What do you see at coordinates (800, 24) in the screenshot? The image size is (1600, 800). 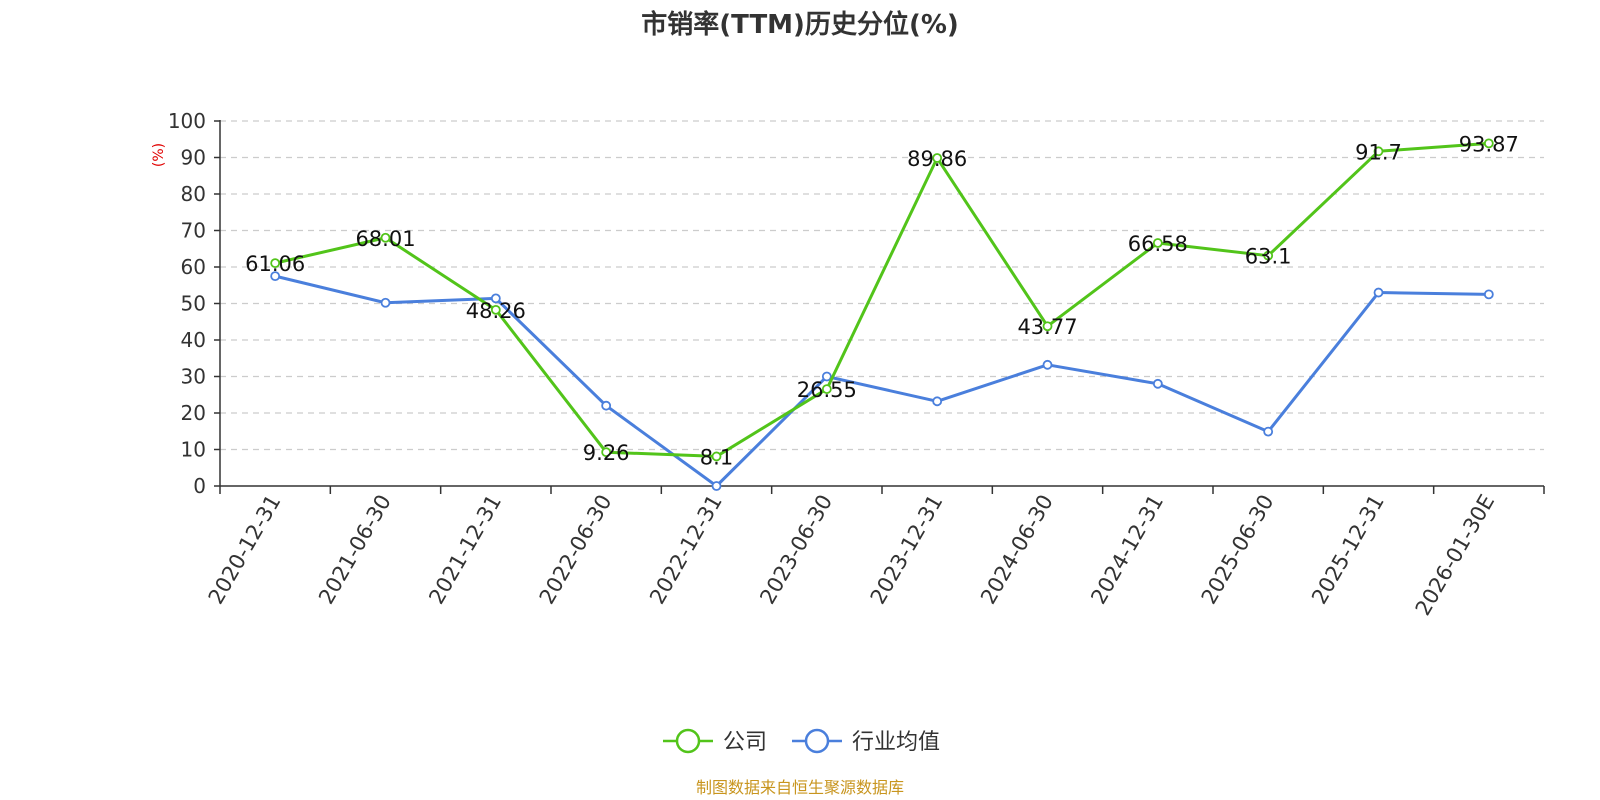 I see `chart-title: 市销率(TTM)历史分位(%)` at bounding box center [800, 24].